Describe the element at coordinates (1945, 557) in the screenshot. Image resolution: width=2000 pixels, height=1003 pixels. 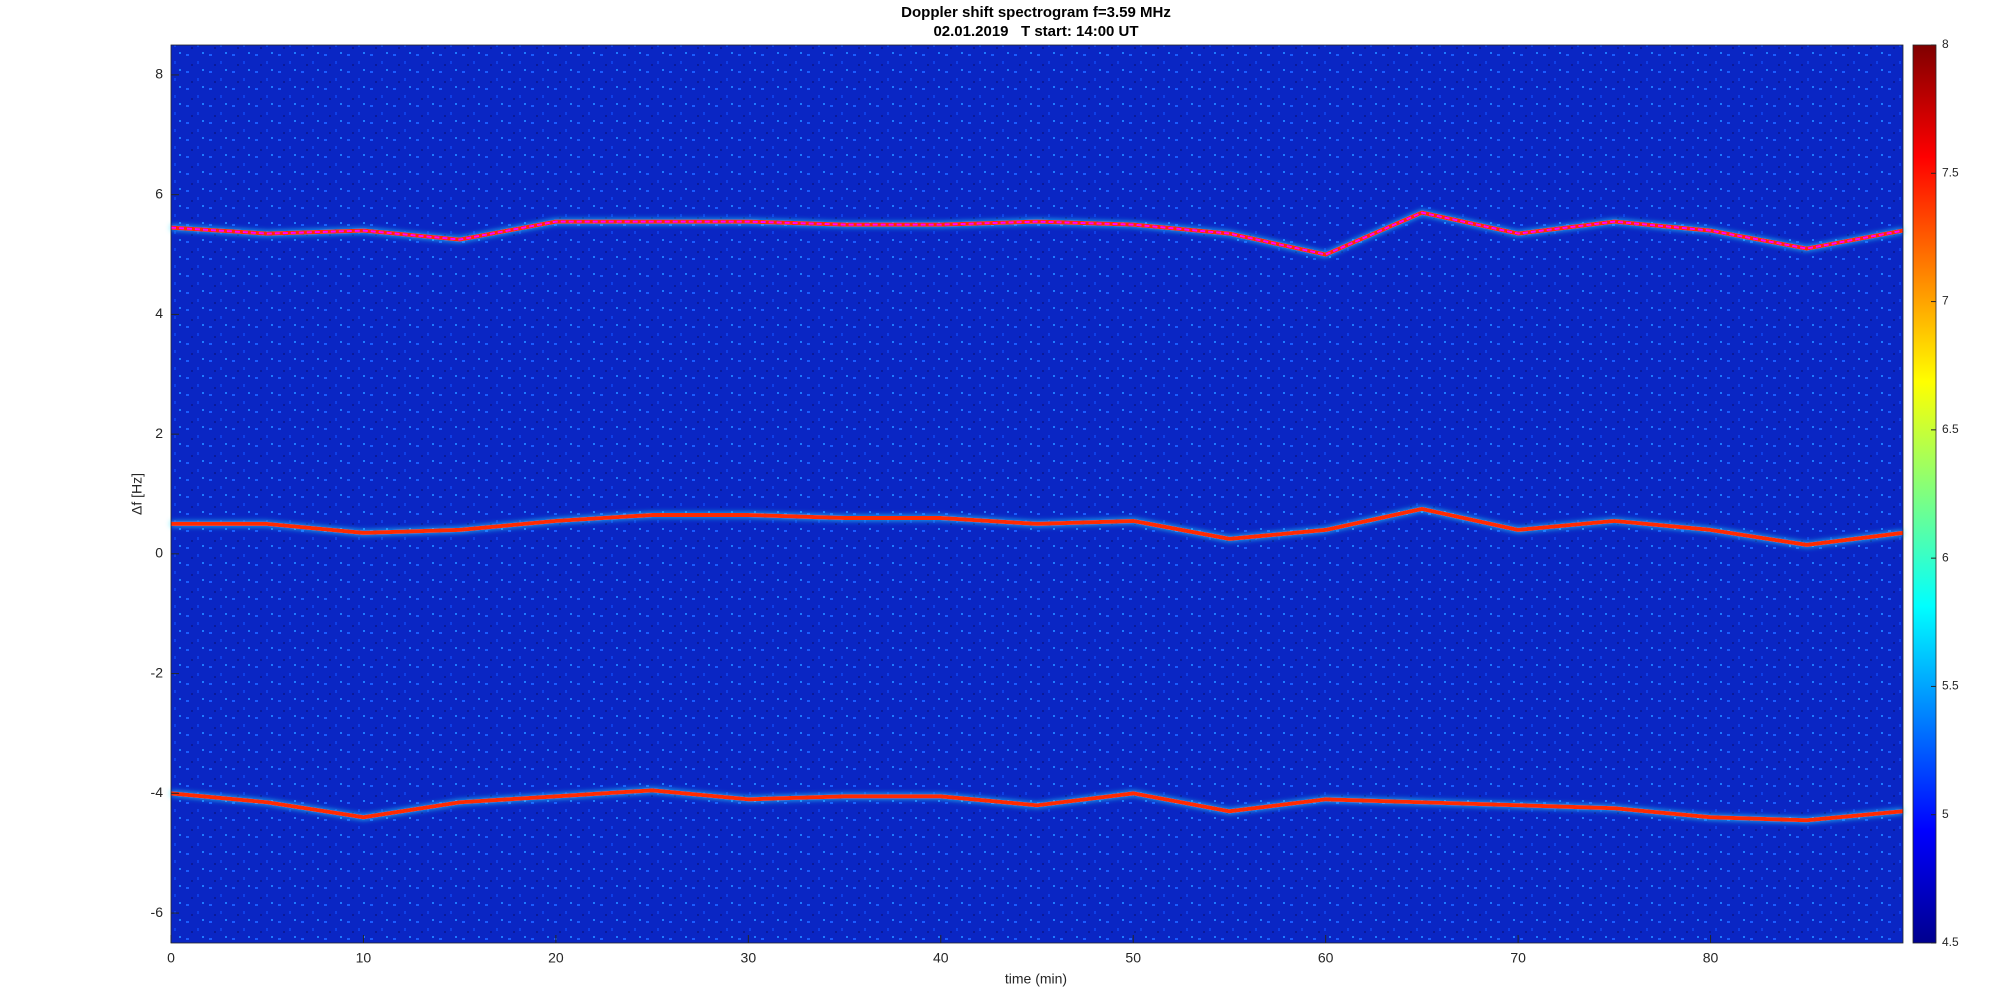
I see `colorbar-tick-label: 6` at that location.